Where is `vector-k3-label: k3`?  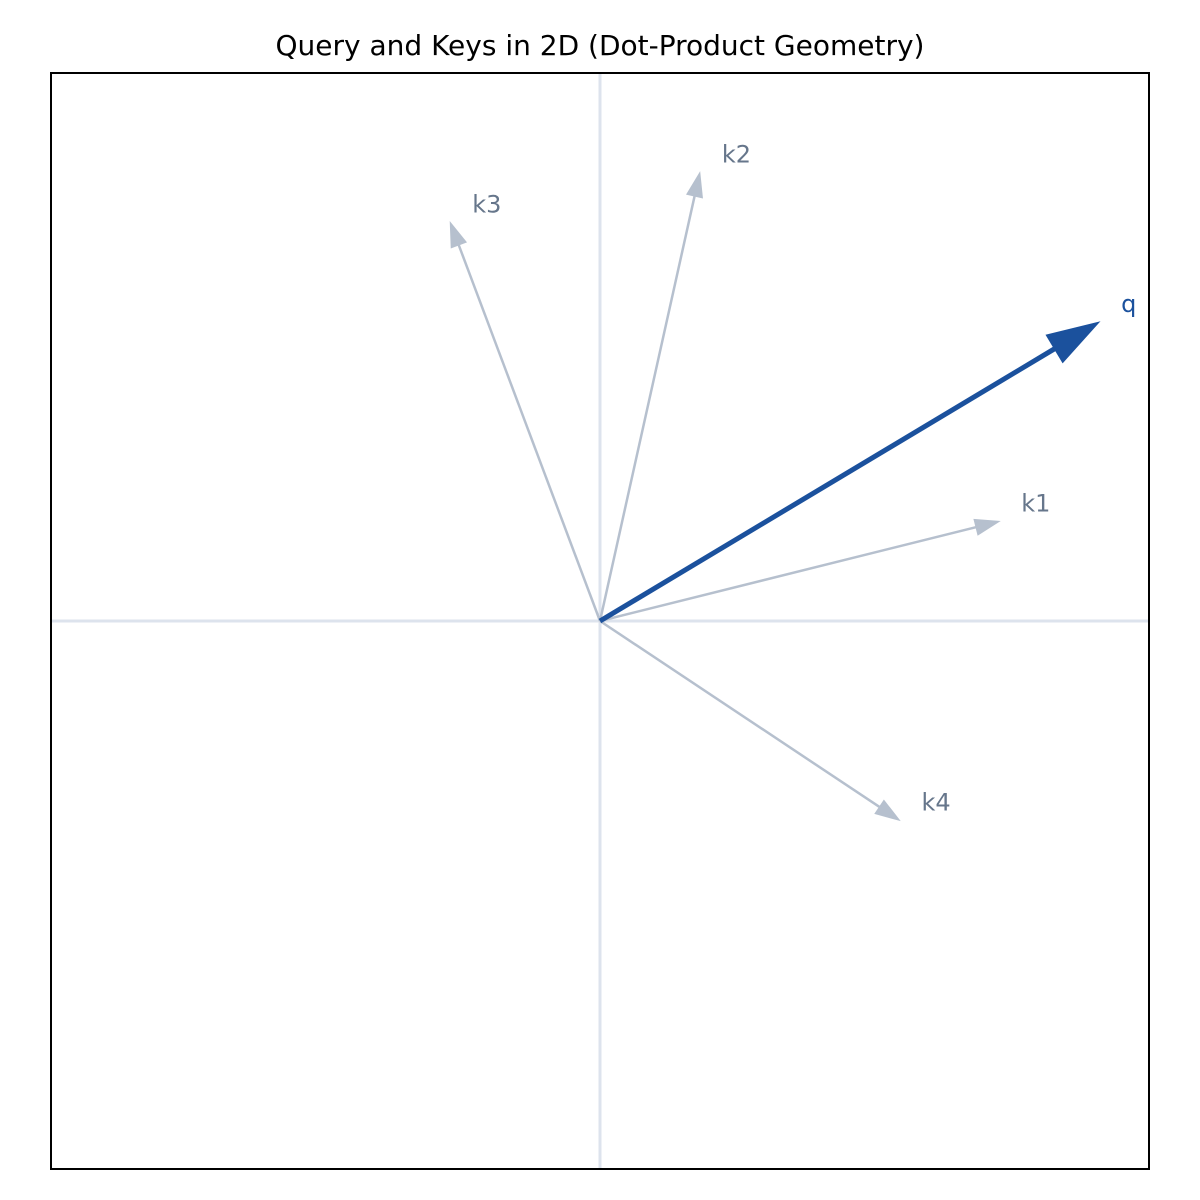 vector-k3-label: k3 is located at coordinates (486, 204).